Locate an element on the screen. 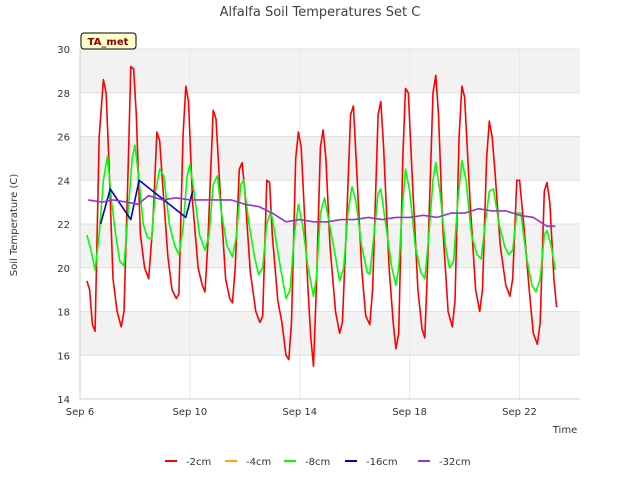  chart-title: Alfalfa Soil Temperatures Set C is located at coordinates (320, 12).